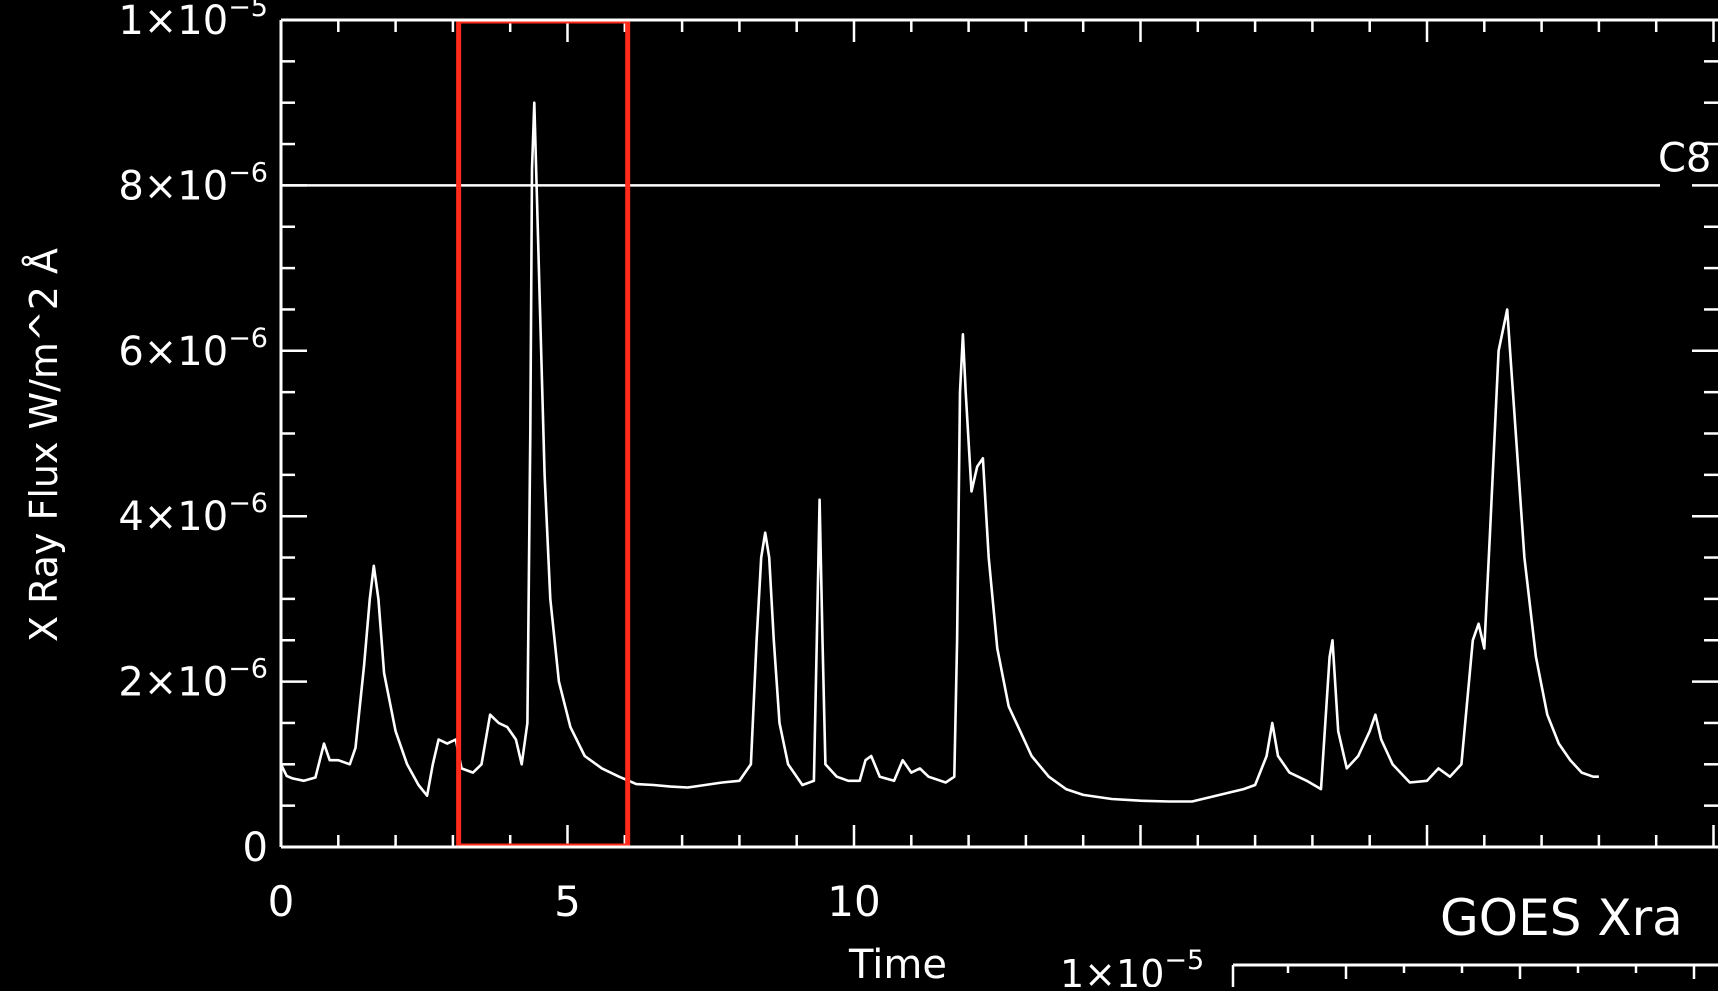  What do you see at coordinates (853, 901) in the screenshot?
I see `x-tick-label: 10` at bounding box center [853, 901].